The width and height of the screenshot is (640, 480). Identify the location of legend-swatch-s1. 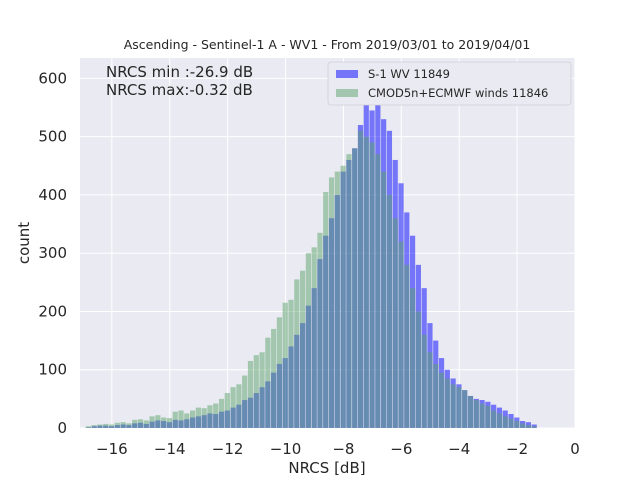
(347, 74).